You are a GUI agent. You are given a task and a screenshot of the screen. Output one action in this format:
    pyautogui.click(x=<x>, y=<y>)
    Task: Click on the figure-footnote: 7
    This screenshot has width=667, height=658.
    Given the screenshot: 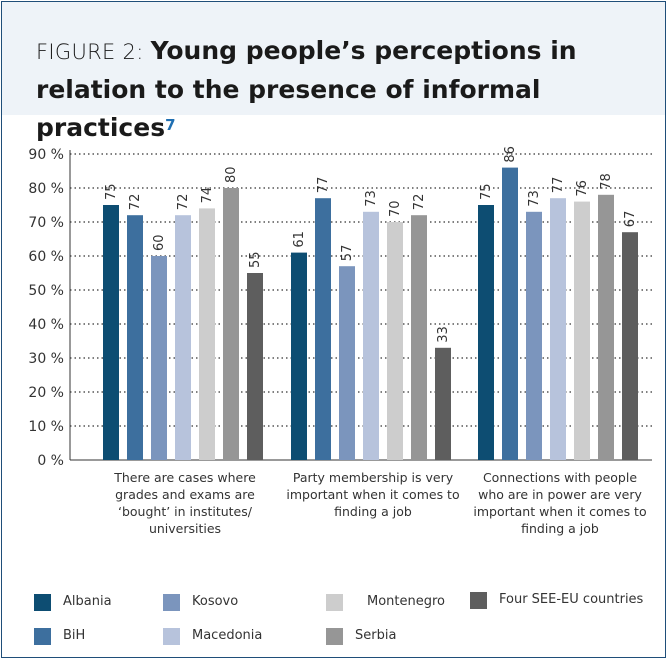 What is the action you would take?
    pyautogui.click(x=170, y=125)
    